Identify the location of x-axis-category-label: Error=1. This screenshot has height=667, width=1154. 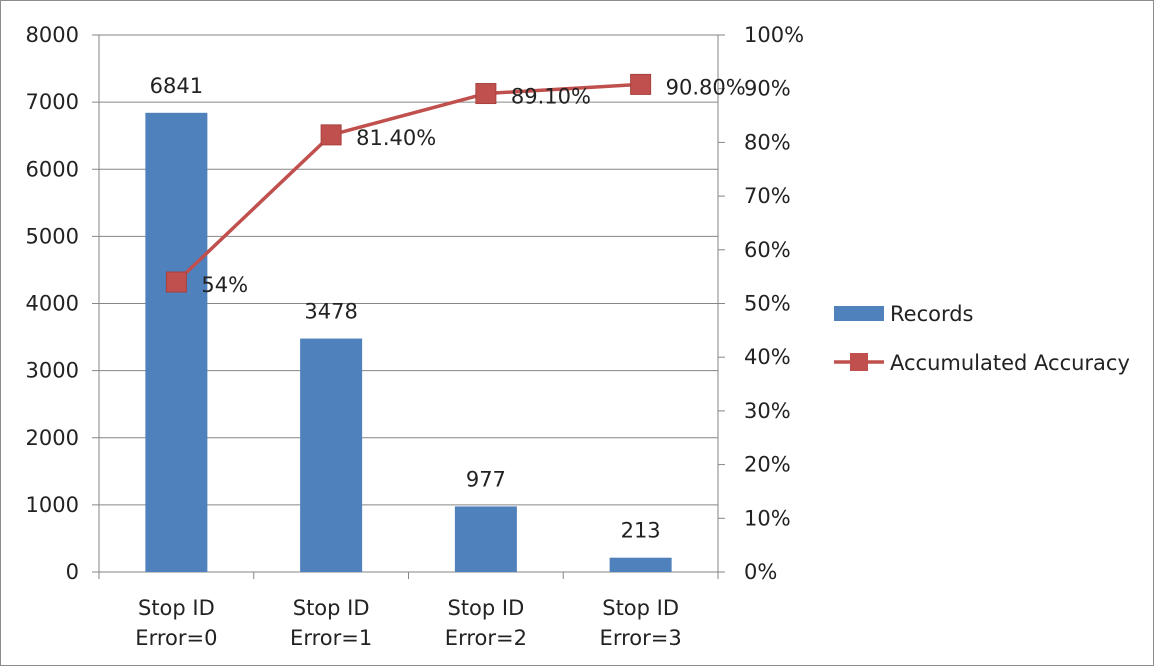
(331, 638).